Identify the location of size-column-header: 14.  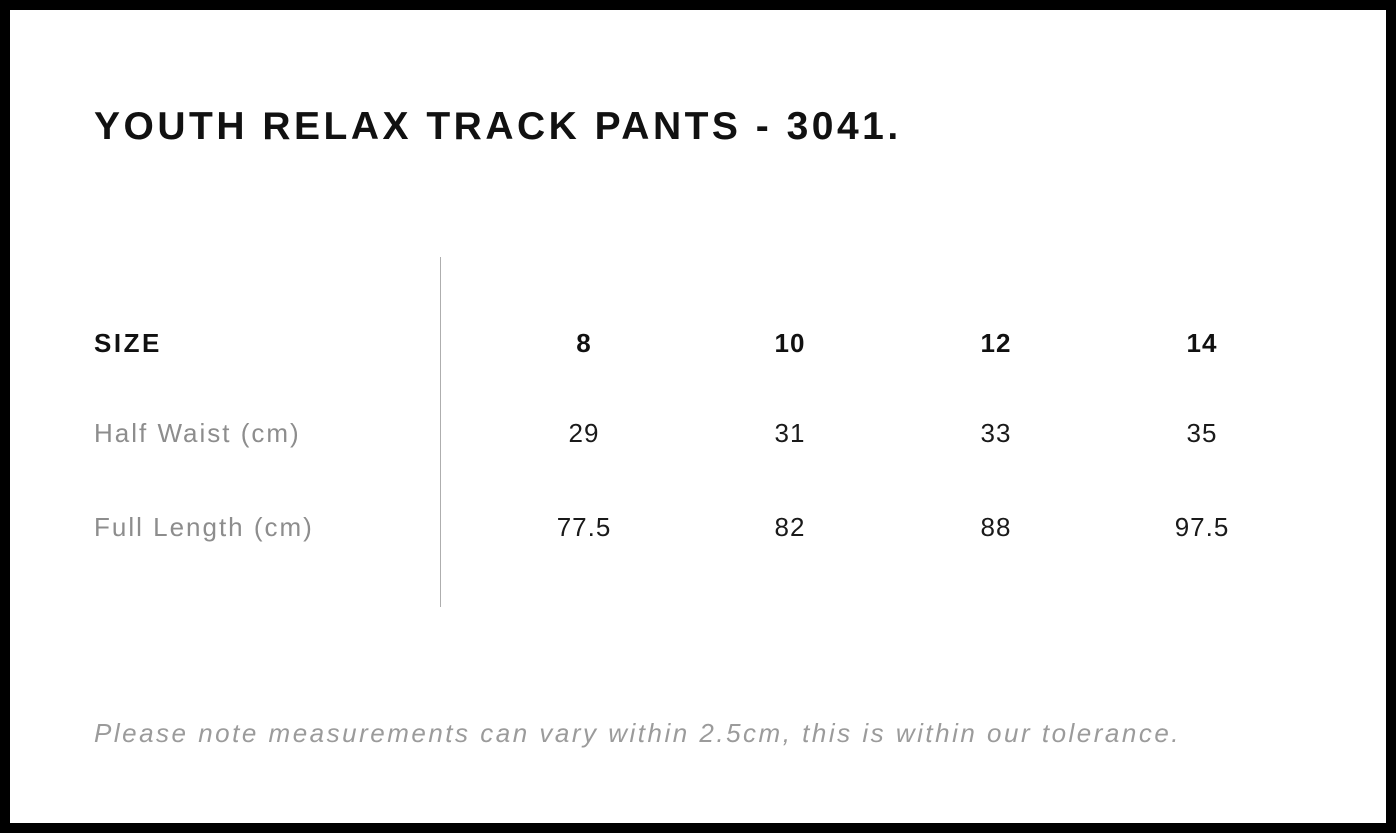
(1202, 343).